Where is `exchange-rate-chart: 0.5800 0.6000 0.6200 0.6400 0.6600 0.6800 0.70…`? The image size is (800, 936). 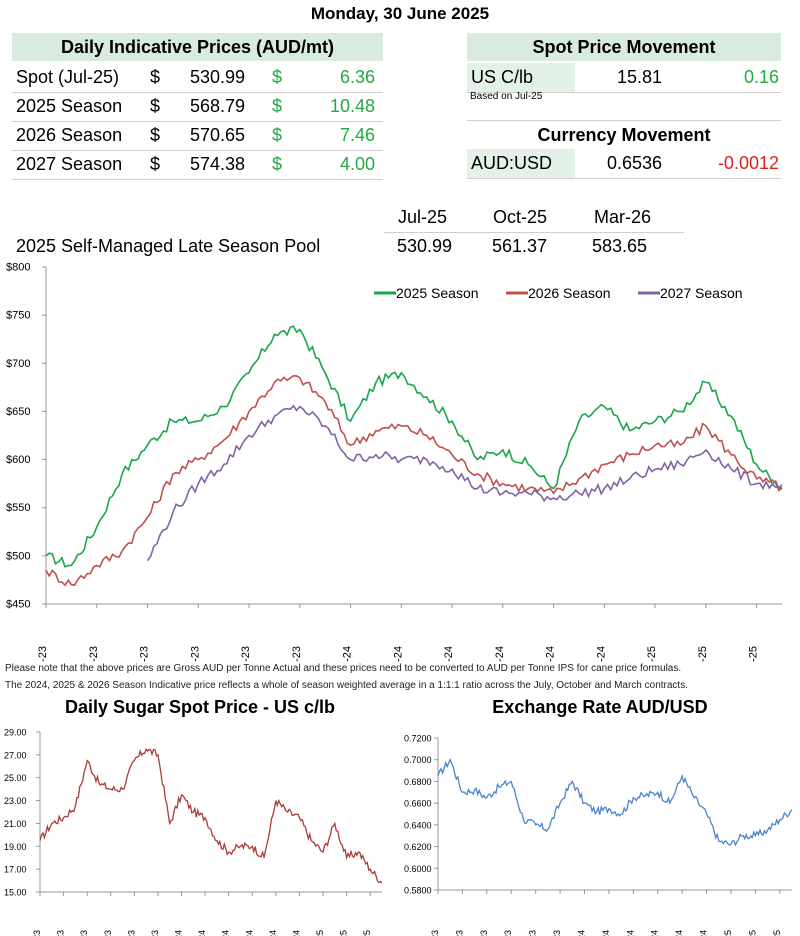 exchange-rate-chart: 0.5800 0.6000 0.6200 0.6400 0.6600 0.6800 0.70… is located at coordinates (598, 835).